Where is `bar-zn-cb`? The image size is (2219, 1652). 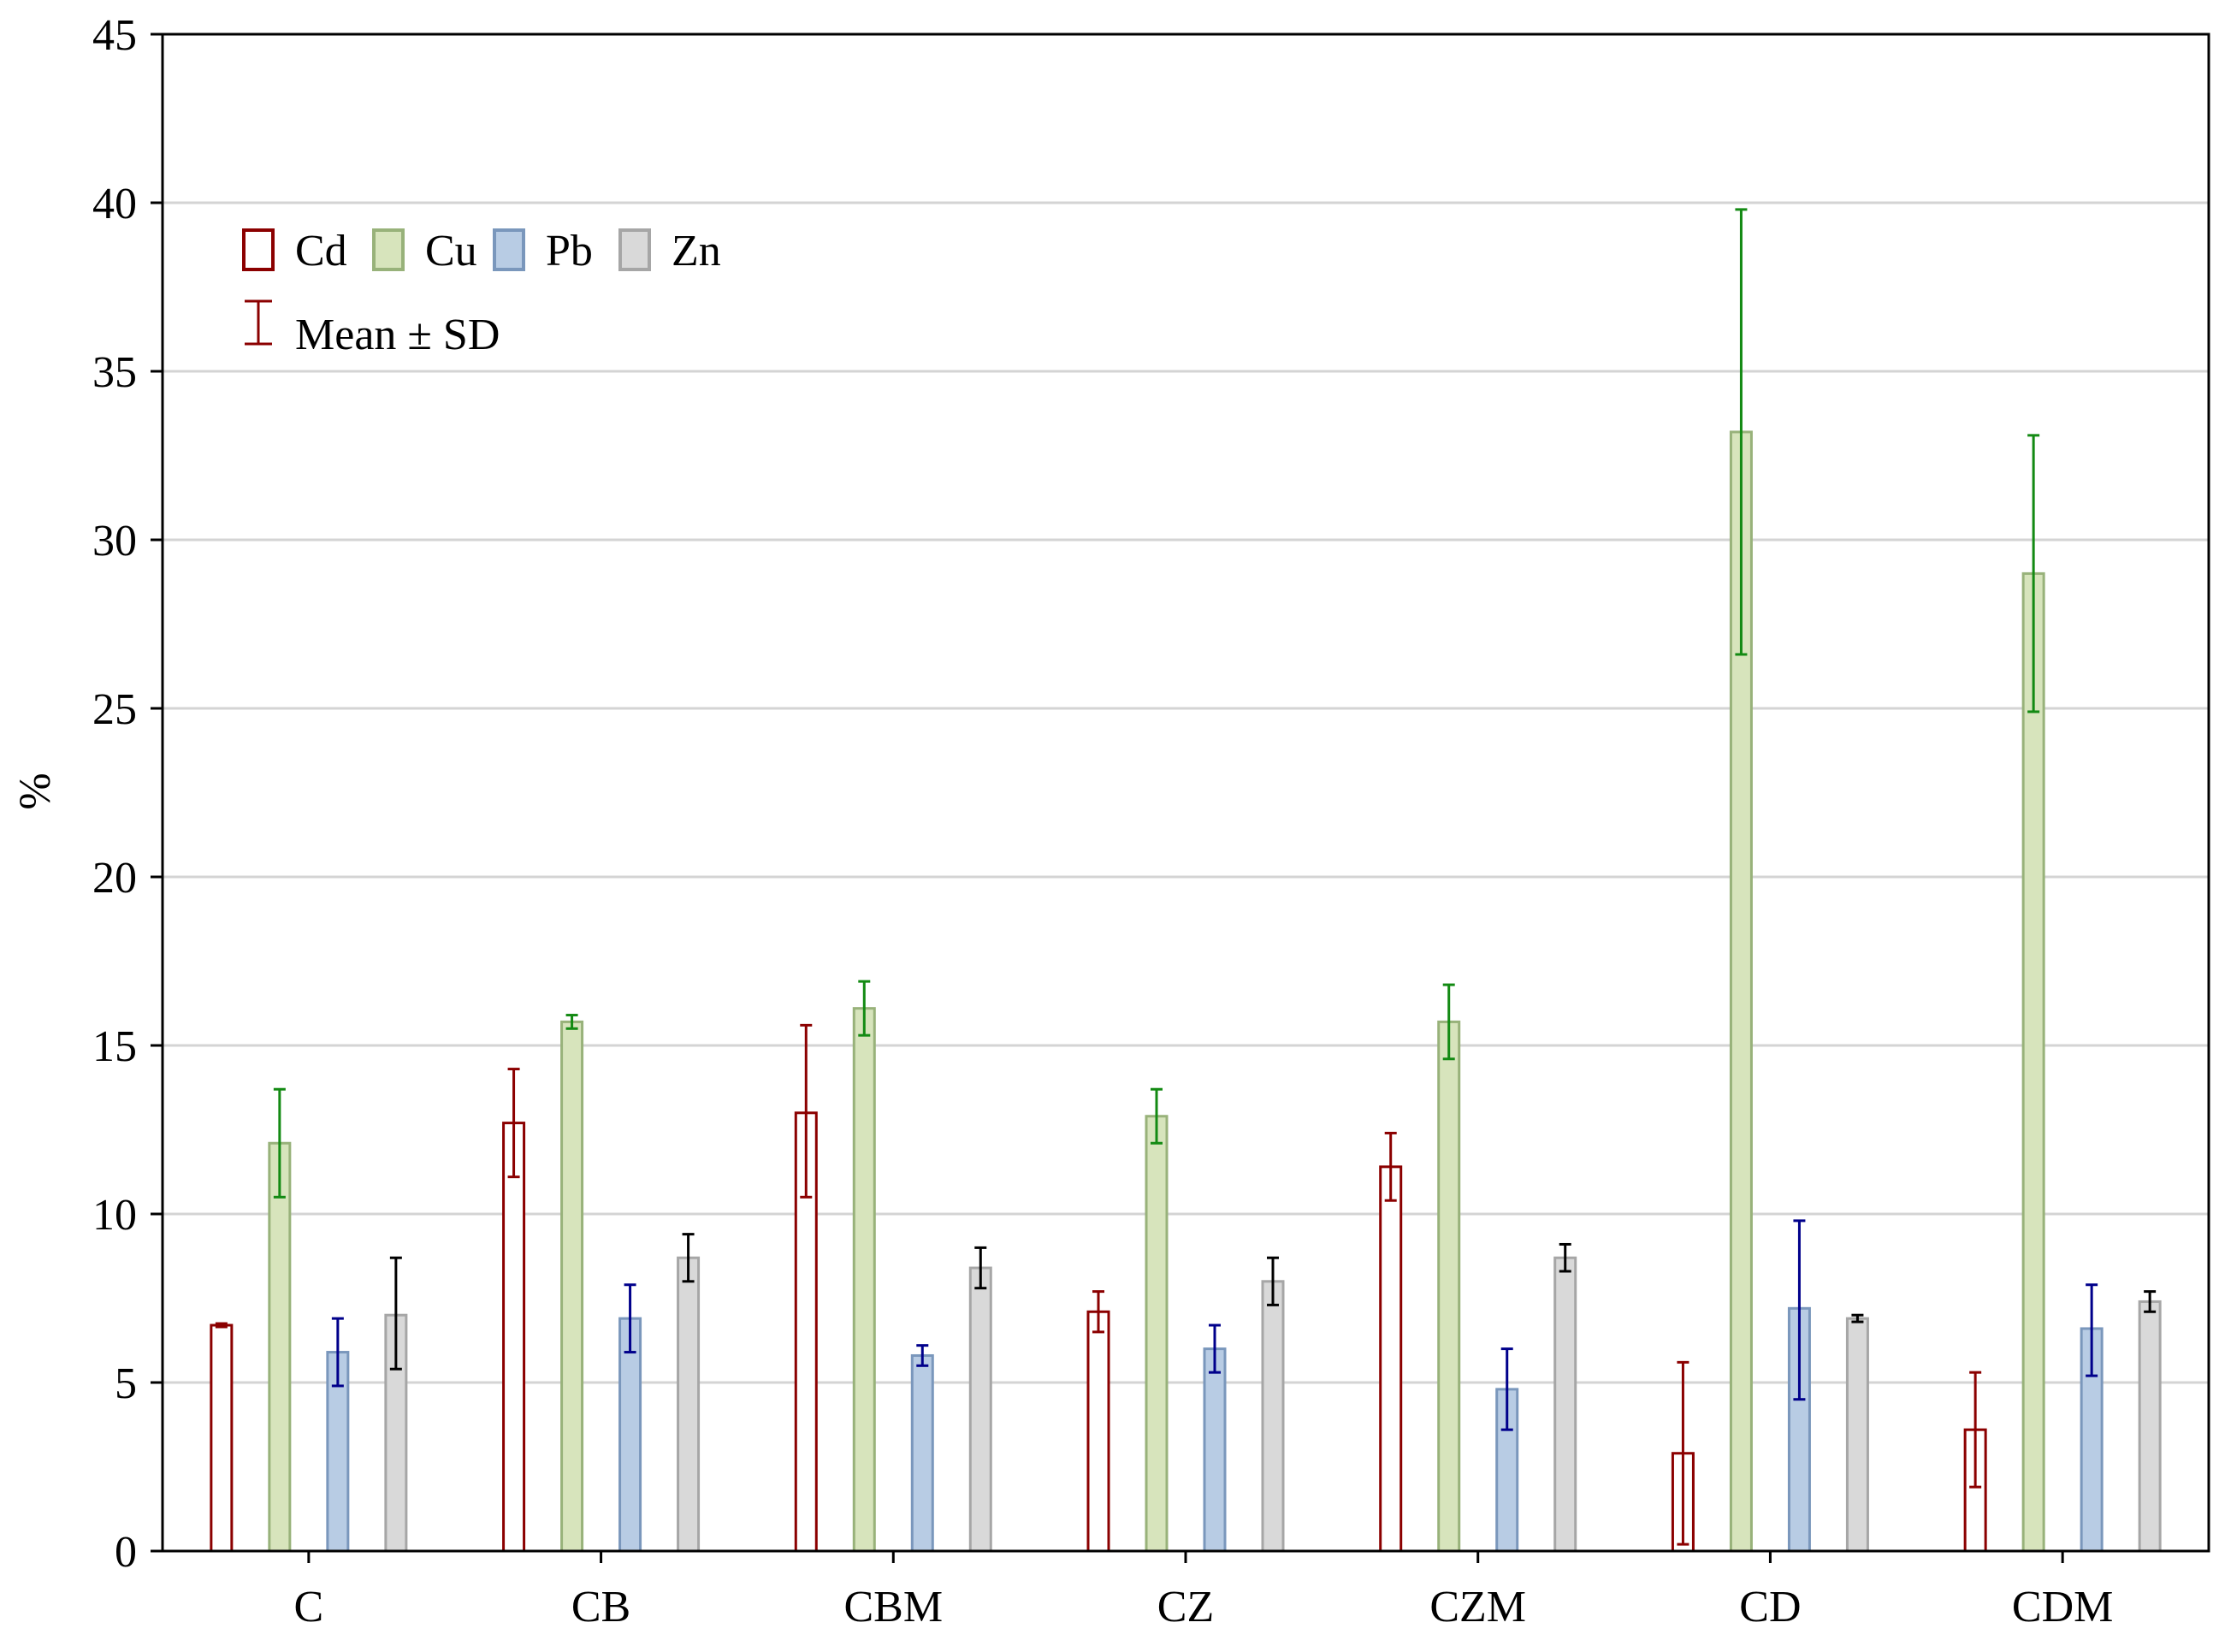 bar-zn-cb is located at coordinates (689, 1404).